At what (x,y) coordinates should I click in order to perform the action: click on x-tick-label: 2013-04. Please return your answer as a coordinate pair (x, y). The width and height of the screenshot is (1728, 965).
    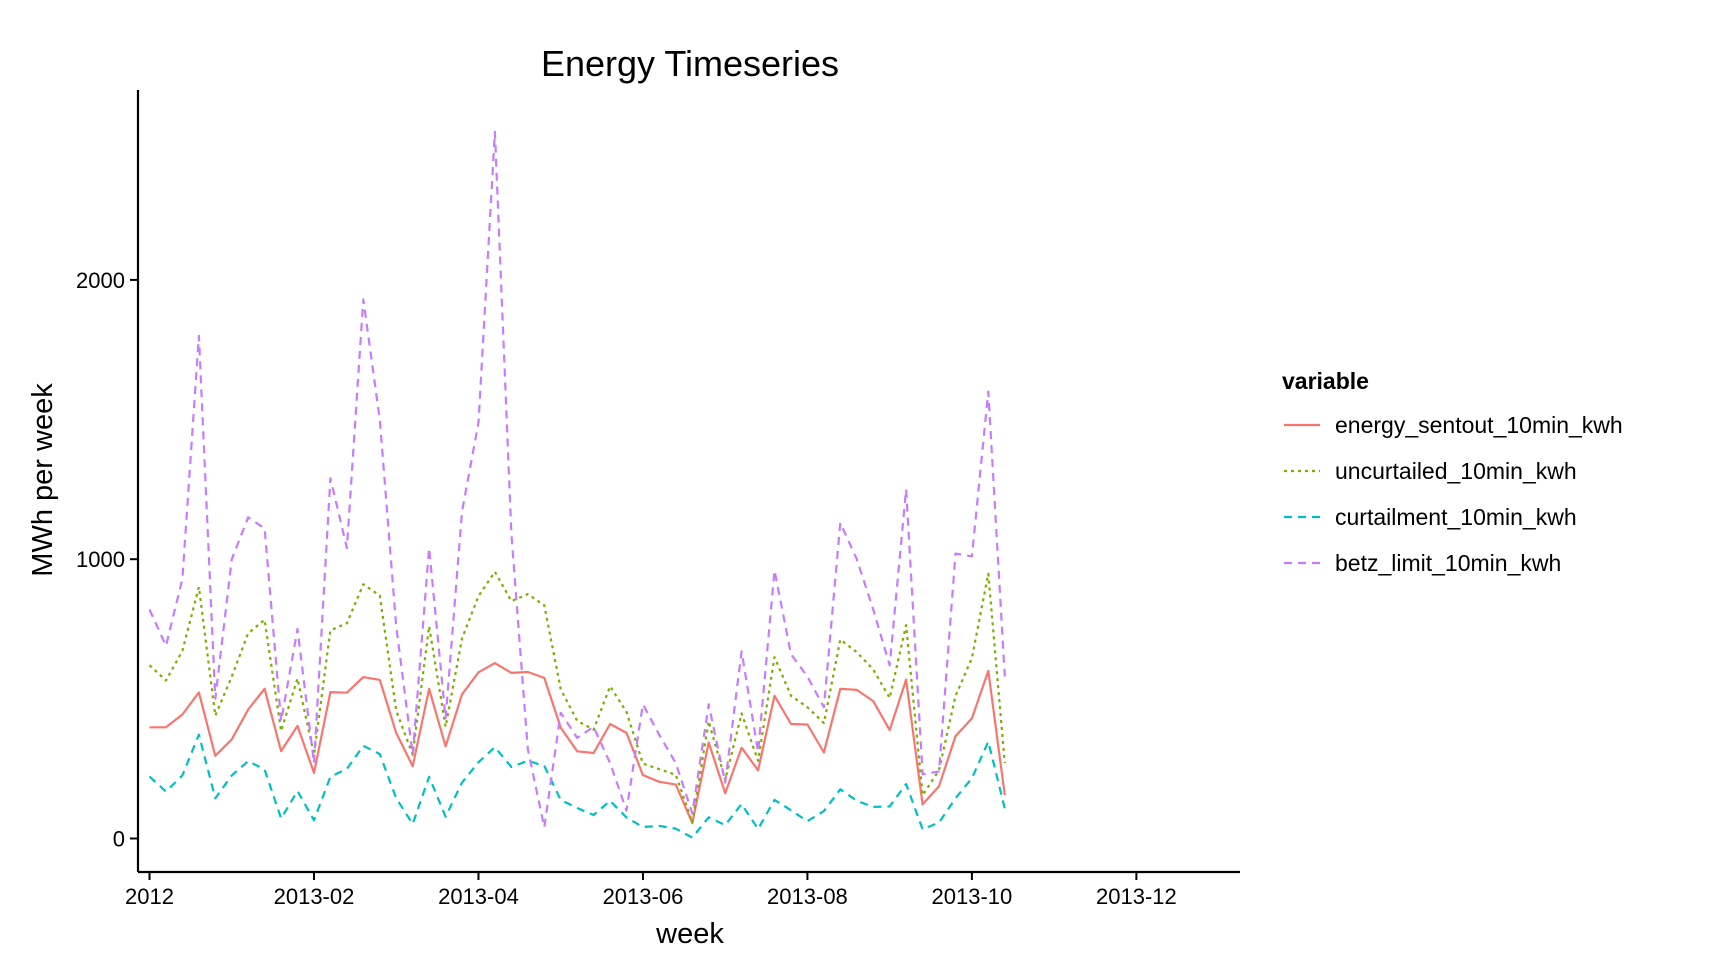
    Looking at the image, I should click on (478, 896).